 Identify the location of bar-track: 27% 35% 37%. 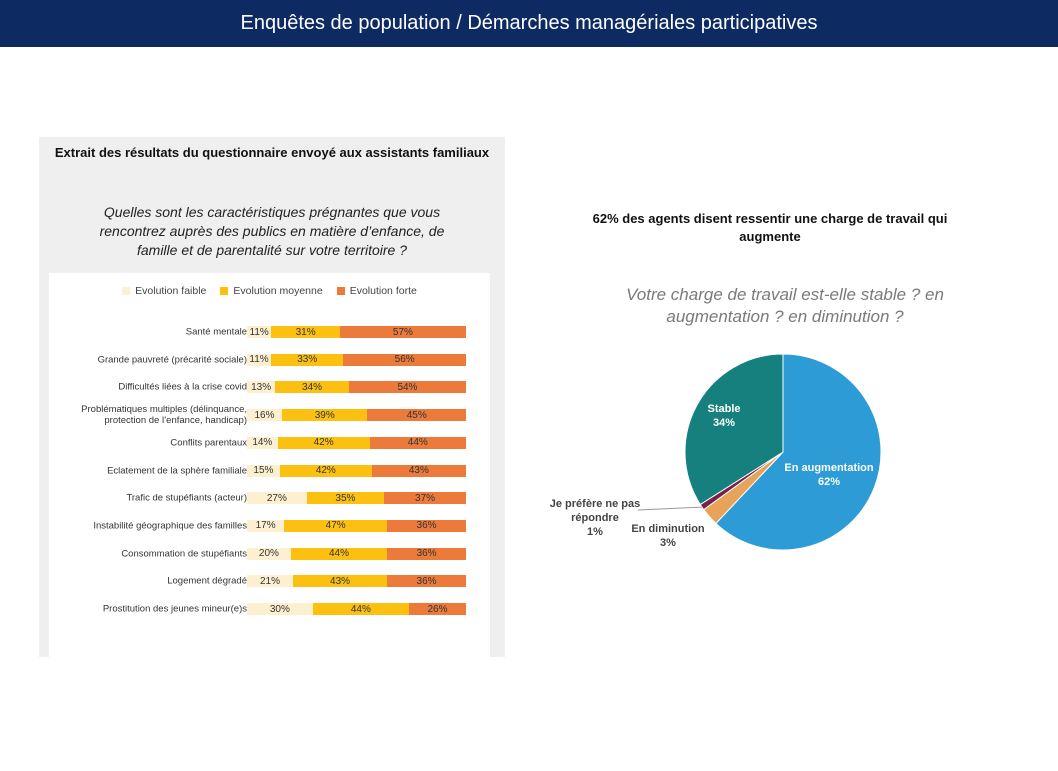
(356, 498).